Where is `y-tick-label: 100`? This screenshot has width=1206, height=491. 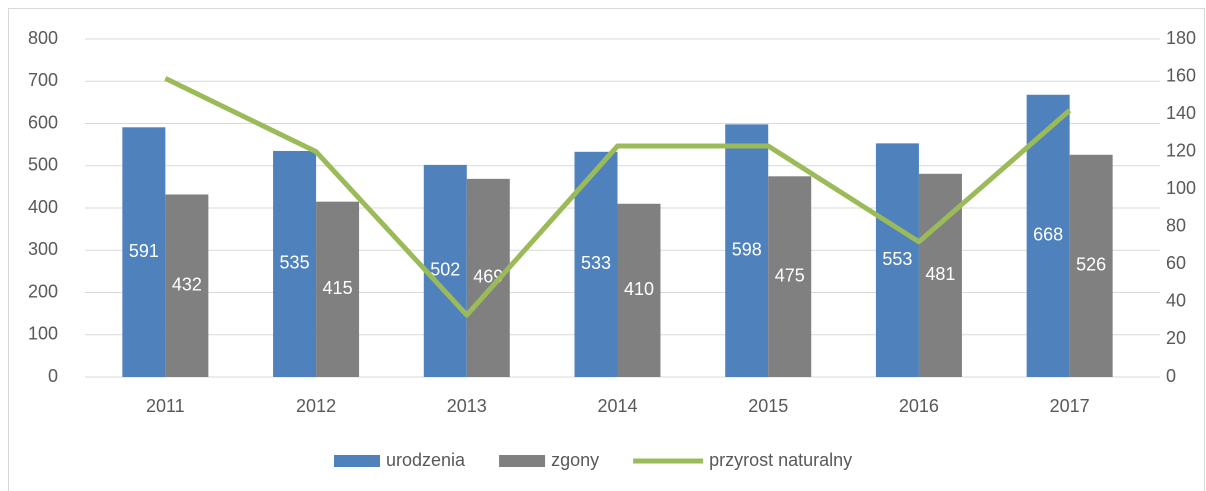
y-tick-label: 100 is located at coordinates (43, 334).